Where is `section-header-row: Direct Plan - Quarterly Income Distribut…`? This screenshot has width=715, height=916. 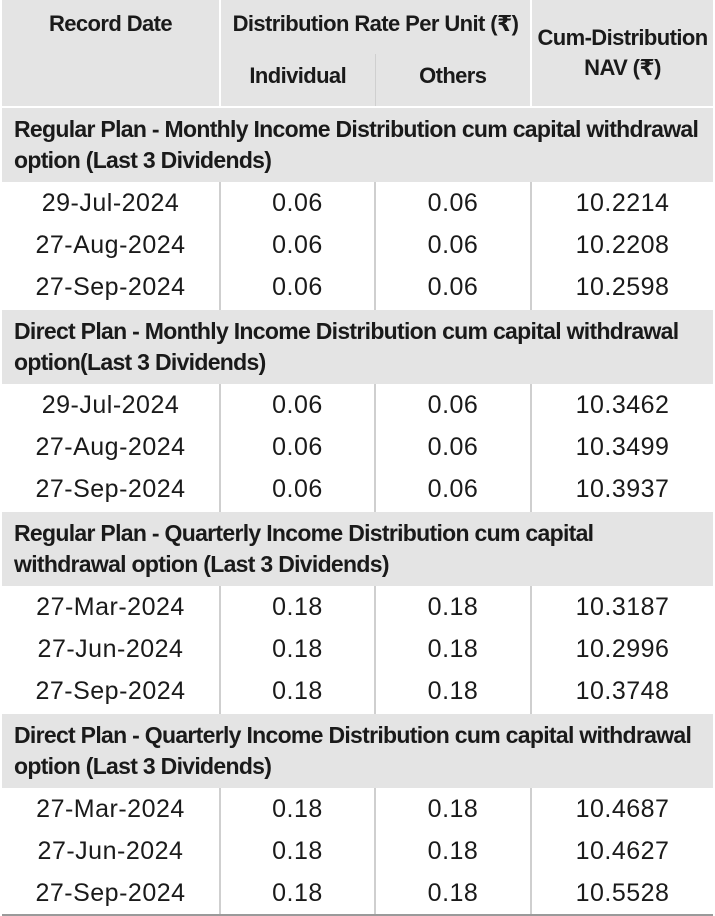
section-header-row: Direct Plan - Quarterly Income Distribut… is located at coordinates (358, 750).